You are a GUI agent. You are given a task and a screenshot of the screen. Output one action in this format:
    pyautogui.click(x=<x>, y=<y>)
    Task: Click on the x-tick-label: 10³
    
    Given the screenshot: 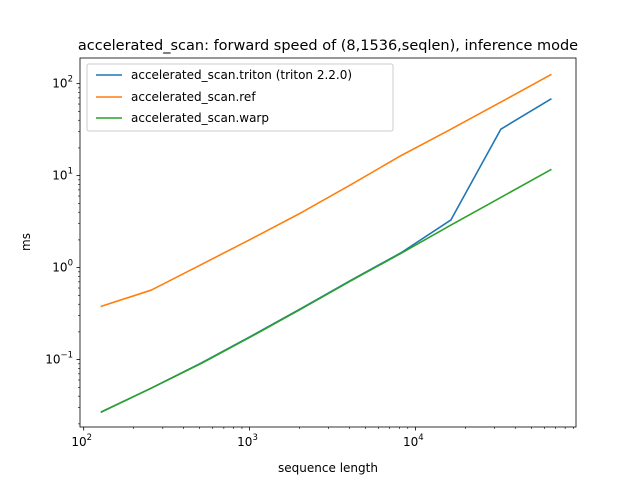 What is the action you would take?
    pyautogui.click(x=247, y=441)
    